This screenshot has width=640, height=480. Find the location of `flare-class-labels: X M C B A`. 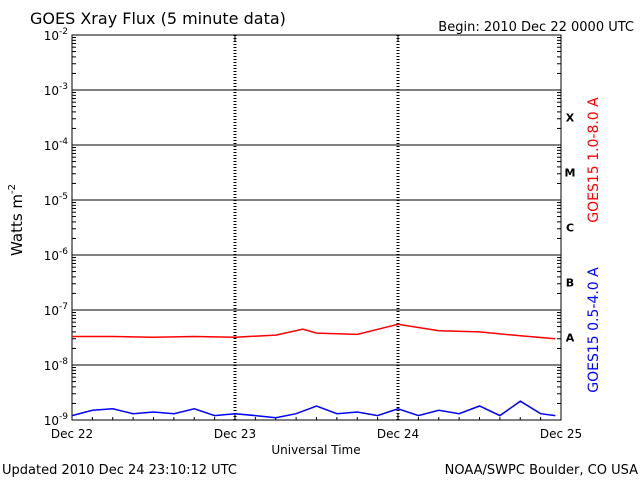

flare-class-labels: X M C B A is located at coordinates (570, 228).